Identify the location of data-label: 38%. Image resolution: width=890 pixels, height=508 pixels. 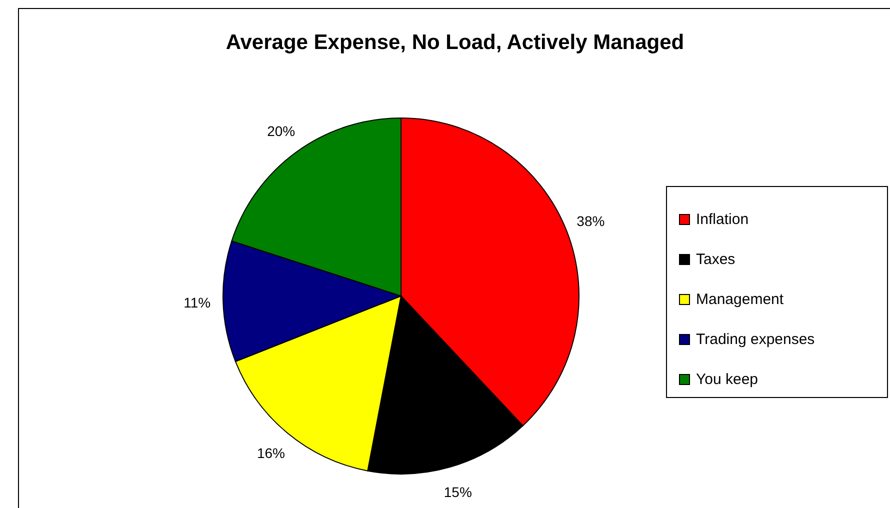
(590, 220).